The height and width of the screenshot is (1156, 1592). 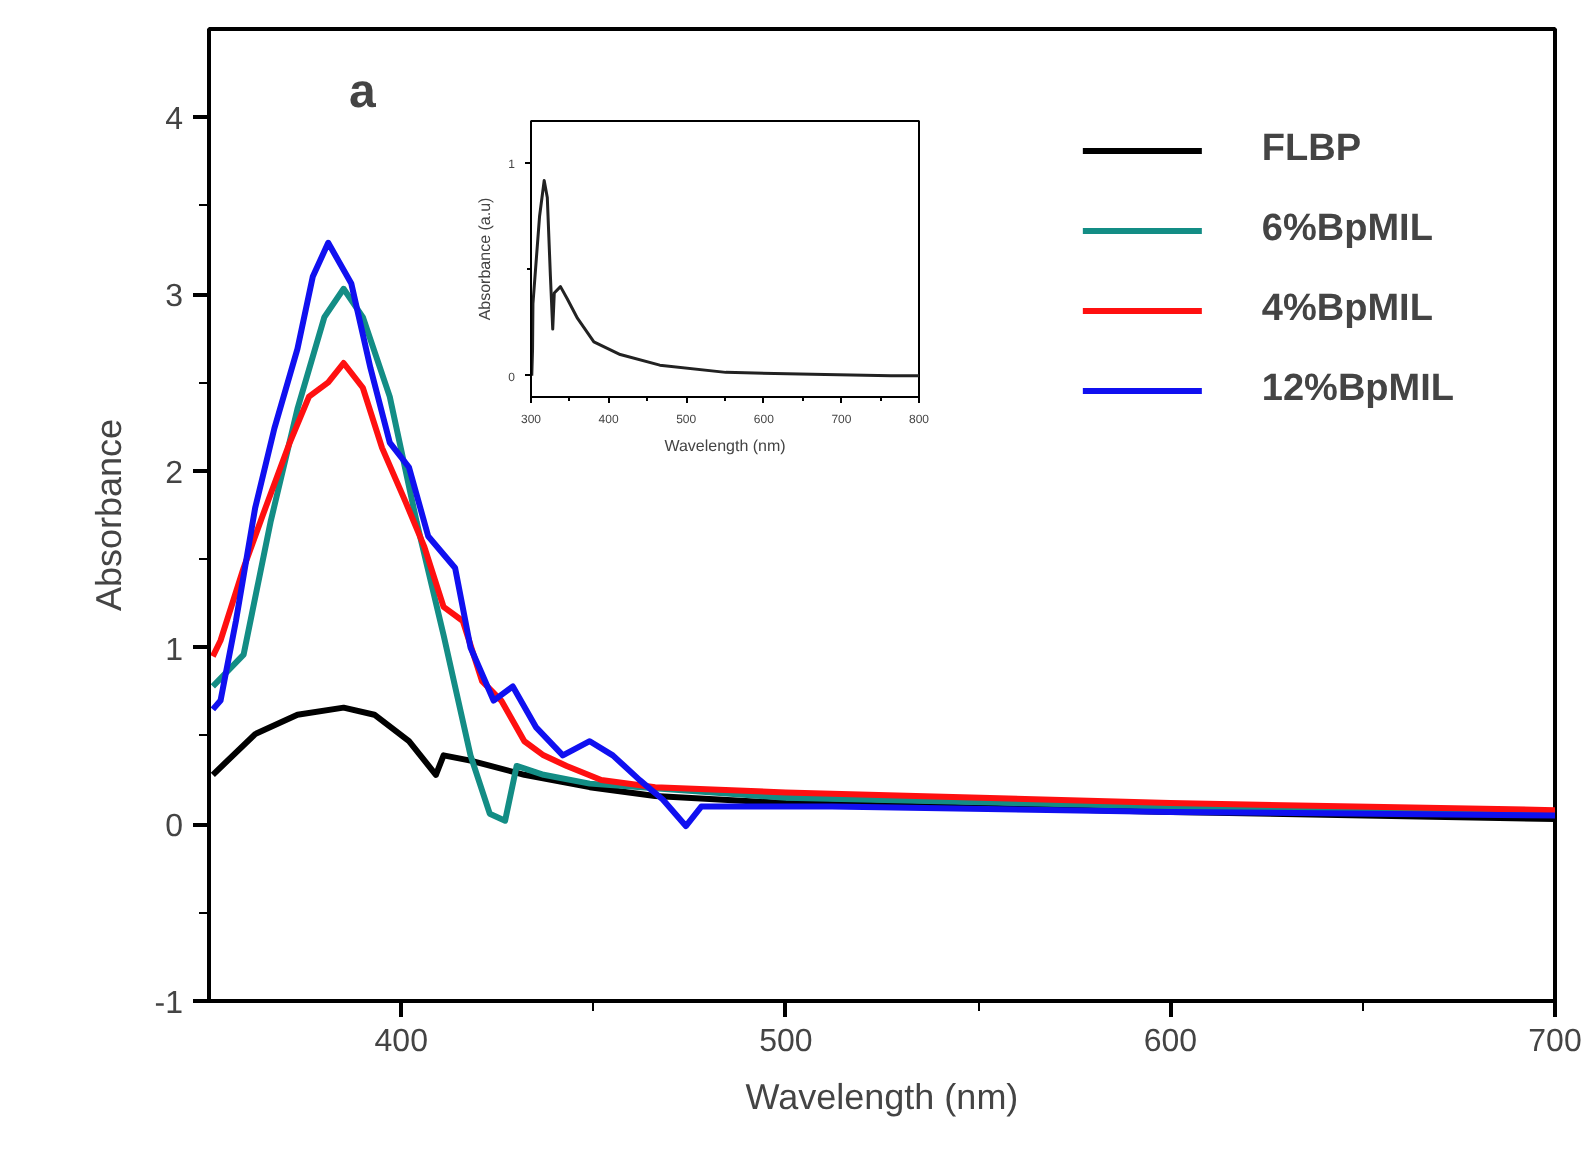 I want to click on legend-label: 12%BpMIL, so click(x=1357, y=390).